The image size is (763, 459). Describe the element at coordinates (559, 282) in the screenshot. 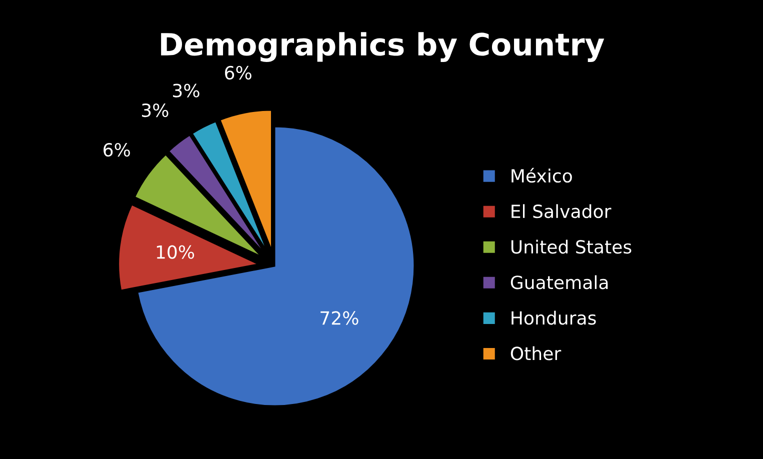

I see `legend-label: Guatemala` at that location.